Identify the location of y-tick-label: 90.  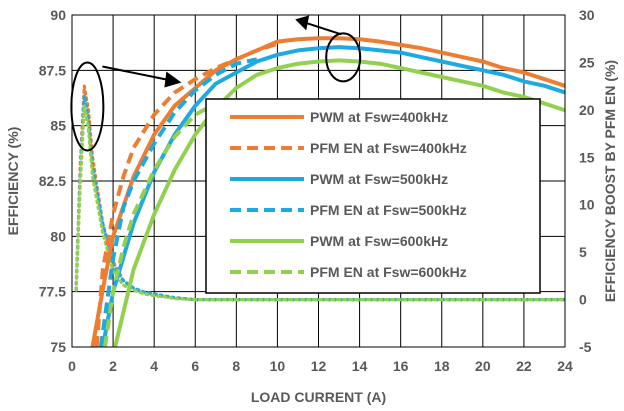
(58, 15).